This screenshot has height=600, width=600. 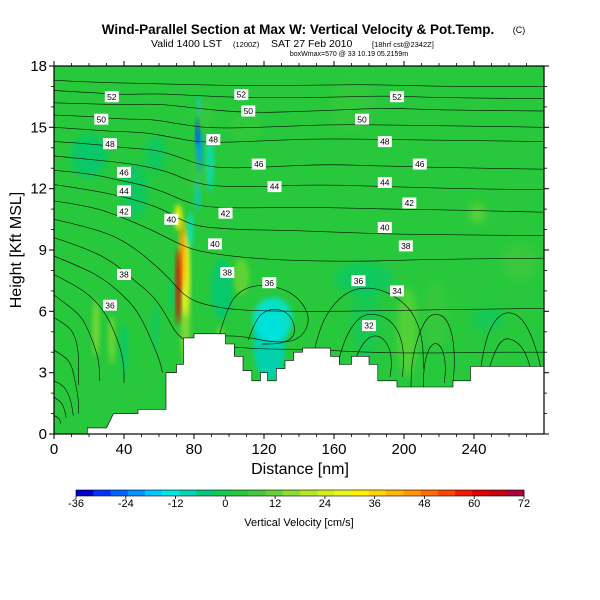 I want to click on contour-label-6: 48, so click(x=110, y=144).